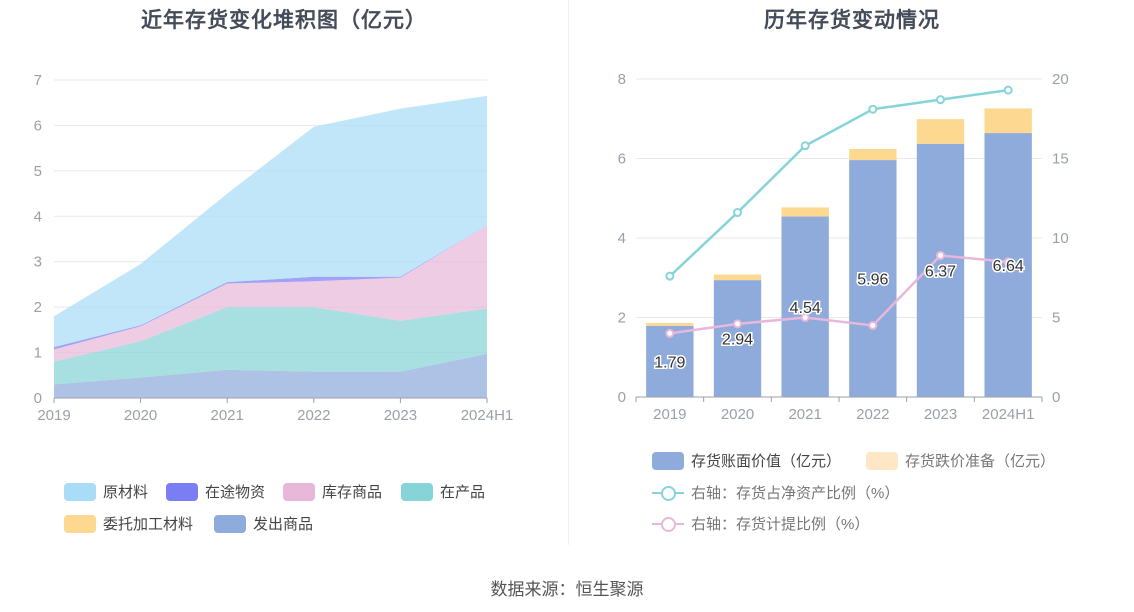  What do you see at coordinates (568, 272) in the screenshot?
I see `panel-divider` at bounding box center [568, 272].